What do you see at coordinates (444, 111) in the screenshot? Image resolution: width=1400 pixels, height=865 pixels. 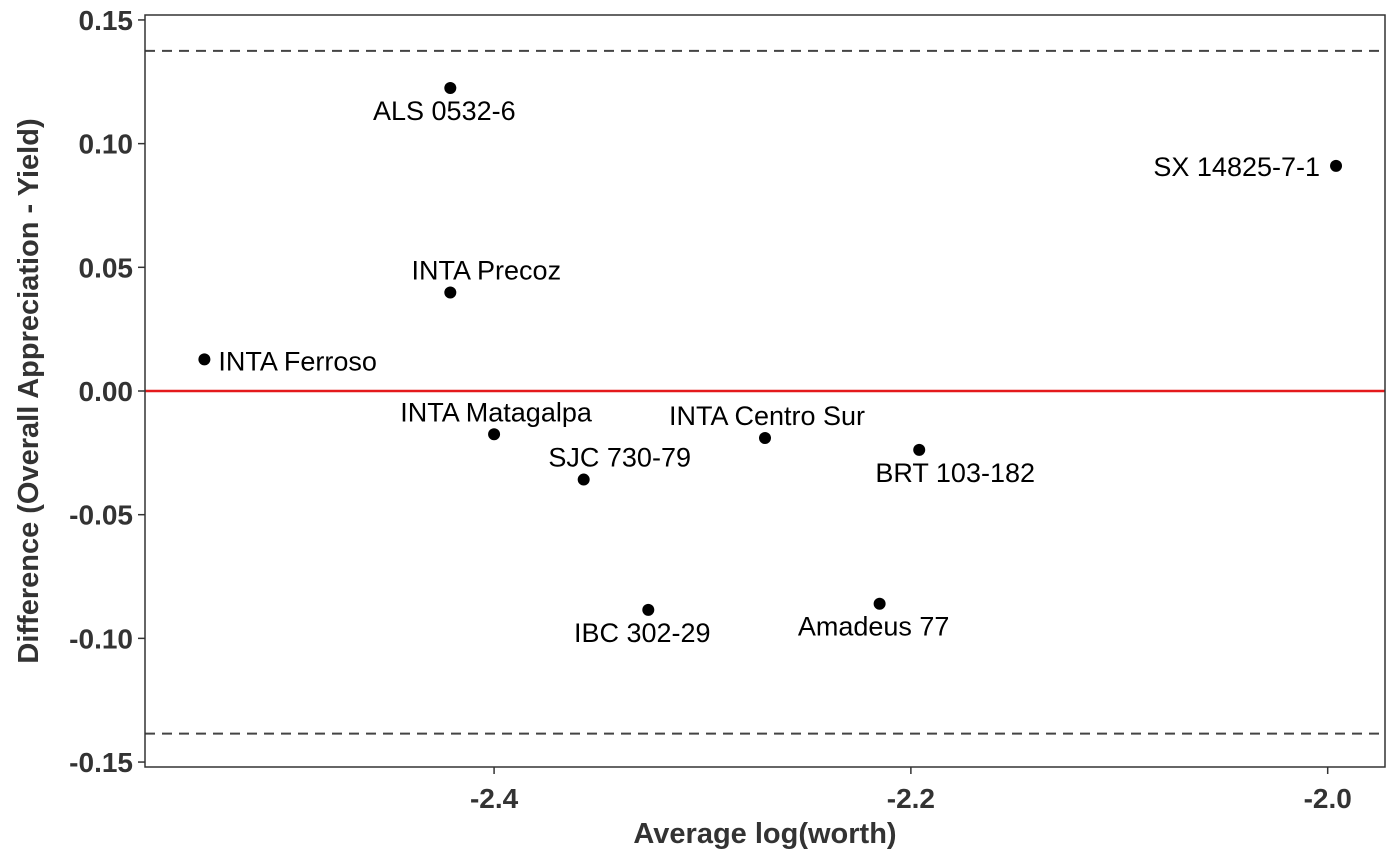 I see `point-label: ALS 0532-6` at bounding box center [444, 111].